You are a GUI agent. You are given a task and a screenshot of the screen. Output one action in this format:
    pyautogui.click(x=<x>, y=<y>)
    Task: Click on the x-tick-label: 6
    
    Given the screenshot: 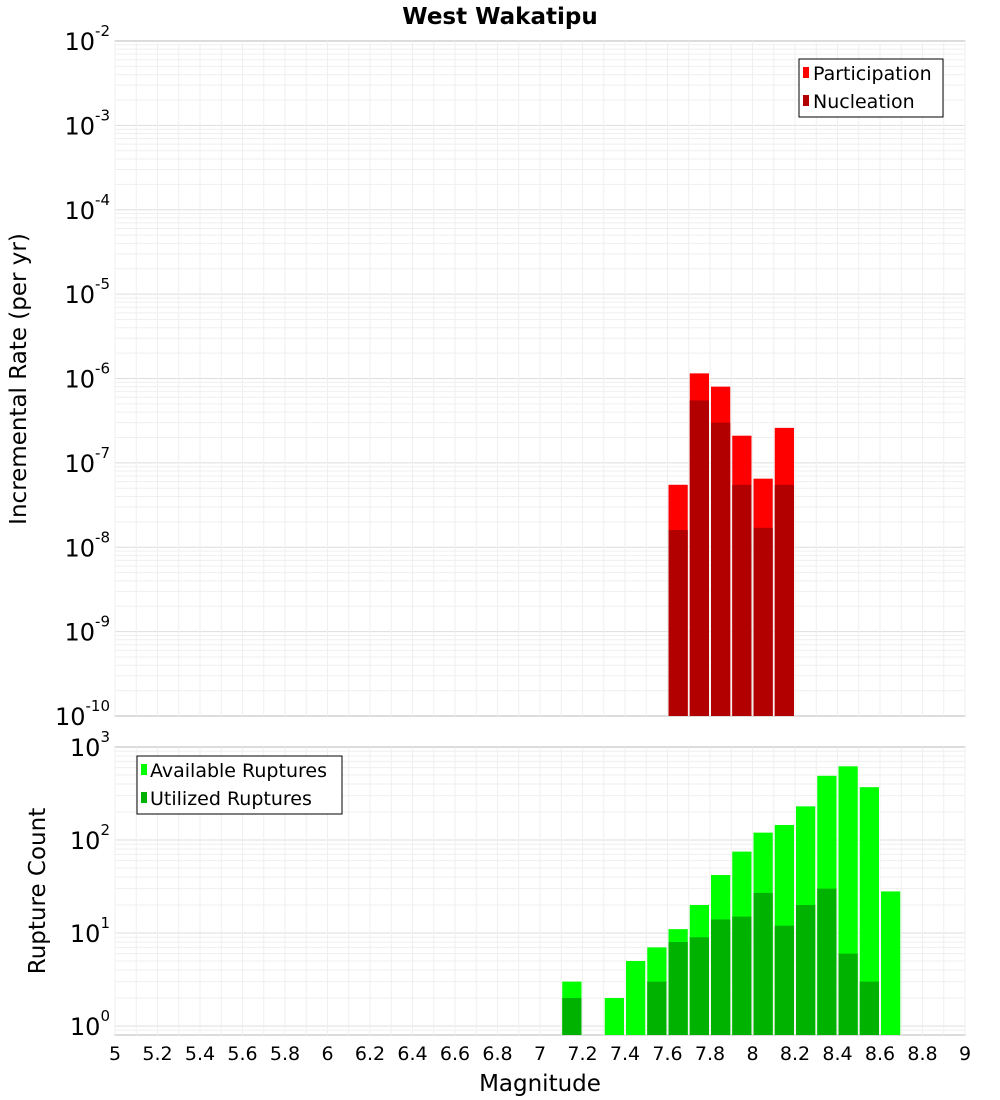 What is the action you would take?
    pyautogui.click(x=327, y=1054)
    